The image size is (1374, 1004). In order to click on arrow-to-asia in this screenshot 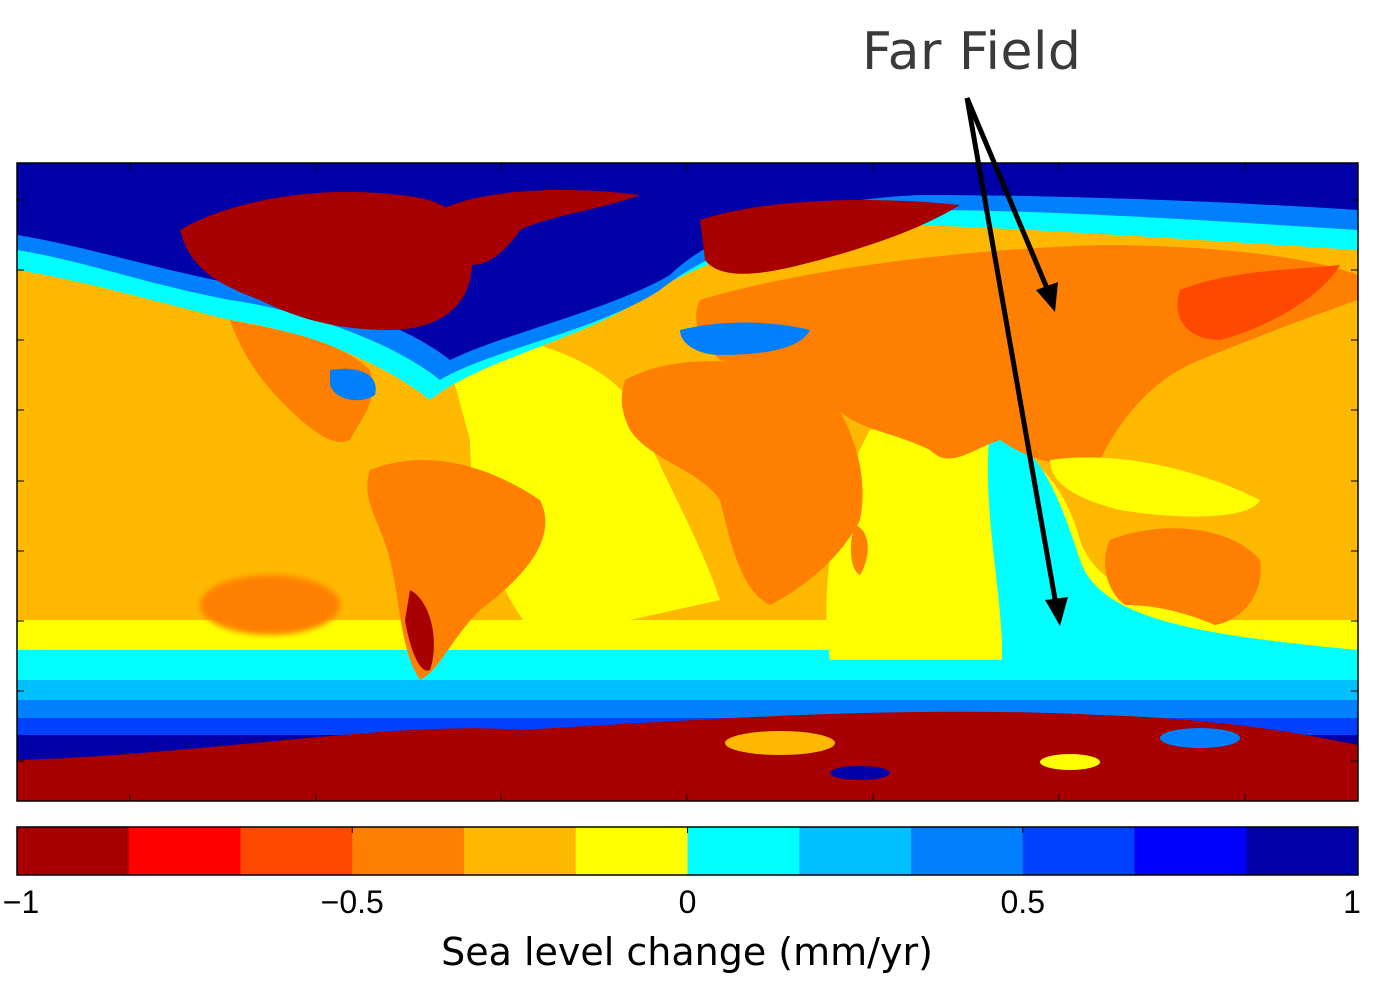, I will do `click(1008, 195)`.